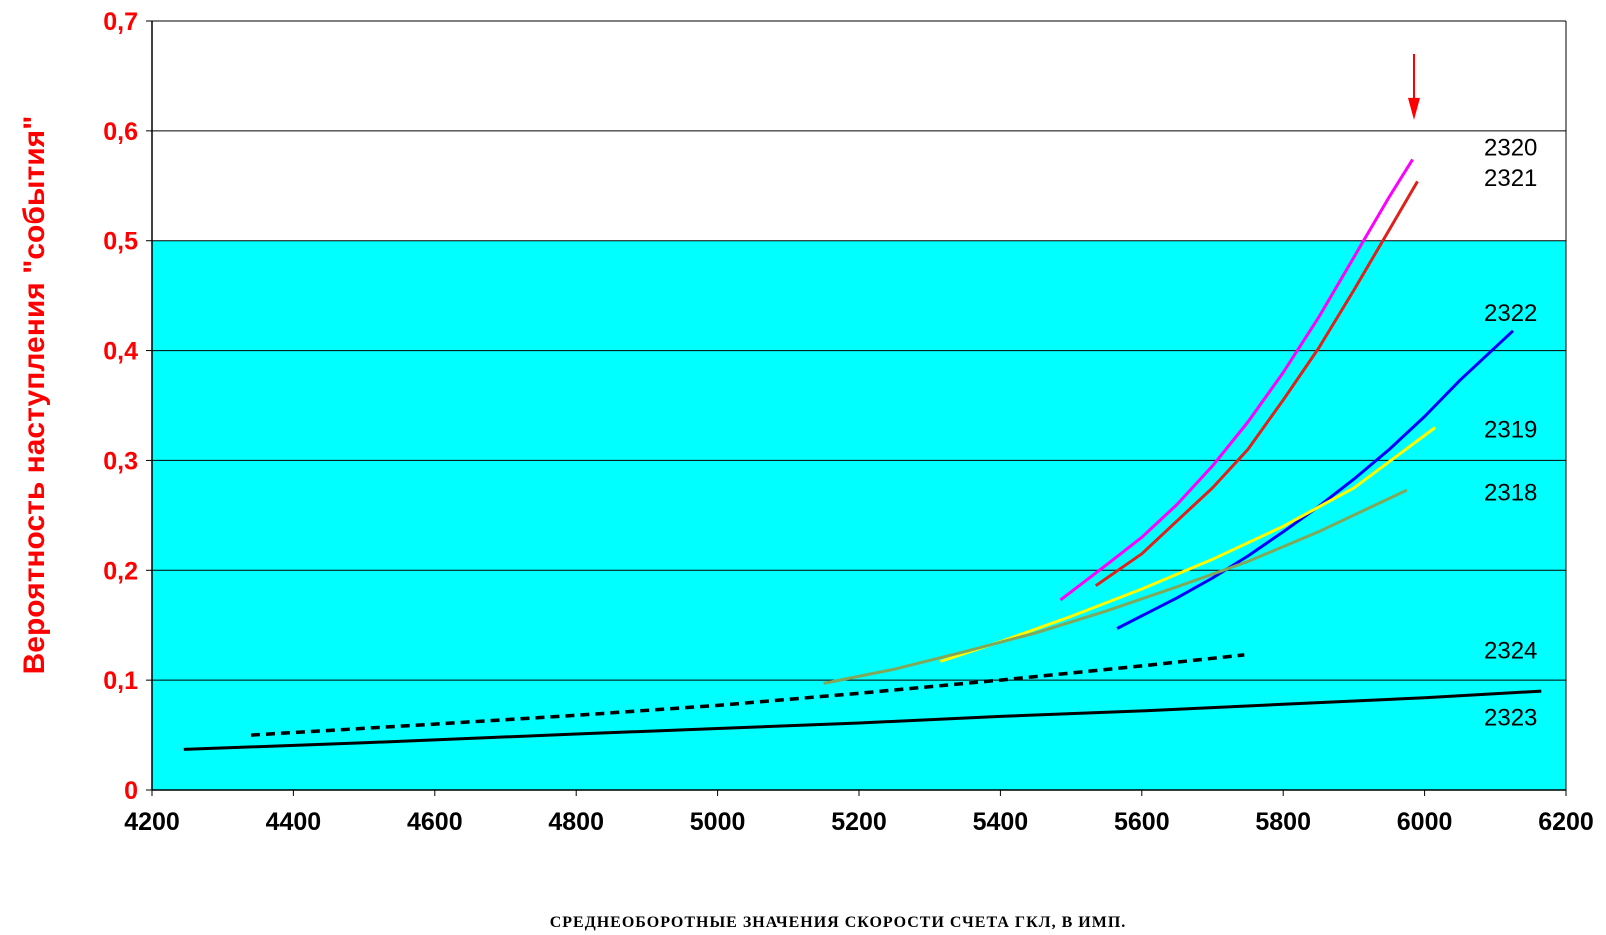 The height and width of the screenshot is (935, 1606). Describe the element at coordinates (435, 822) in the screenshot. I see `x-tick-label: 4600` at that location.